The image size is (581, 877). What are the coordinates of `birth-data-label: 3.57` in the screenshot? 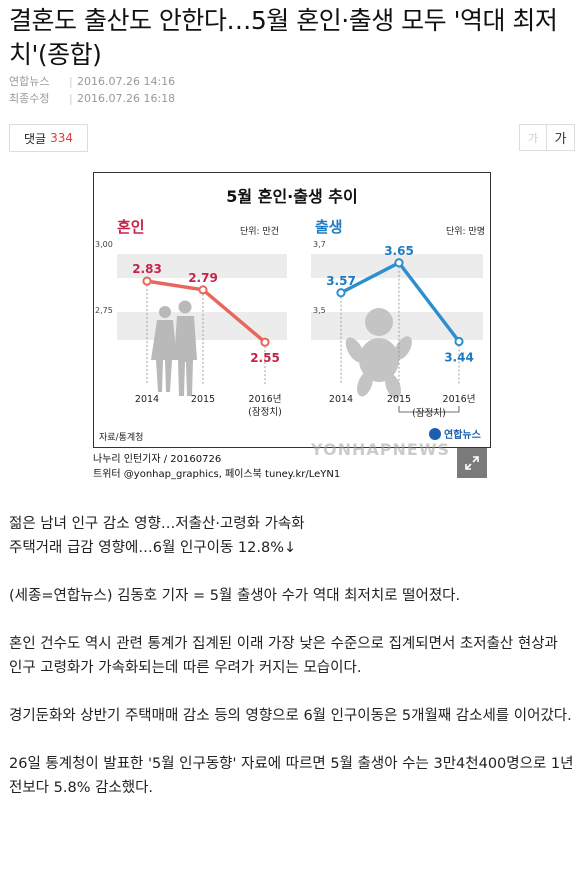 It's located at (341, 281).